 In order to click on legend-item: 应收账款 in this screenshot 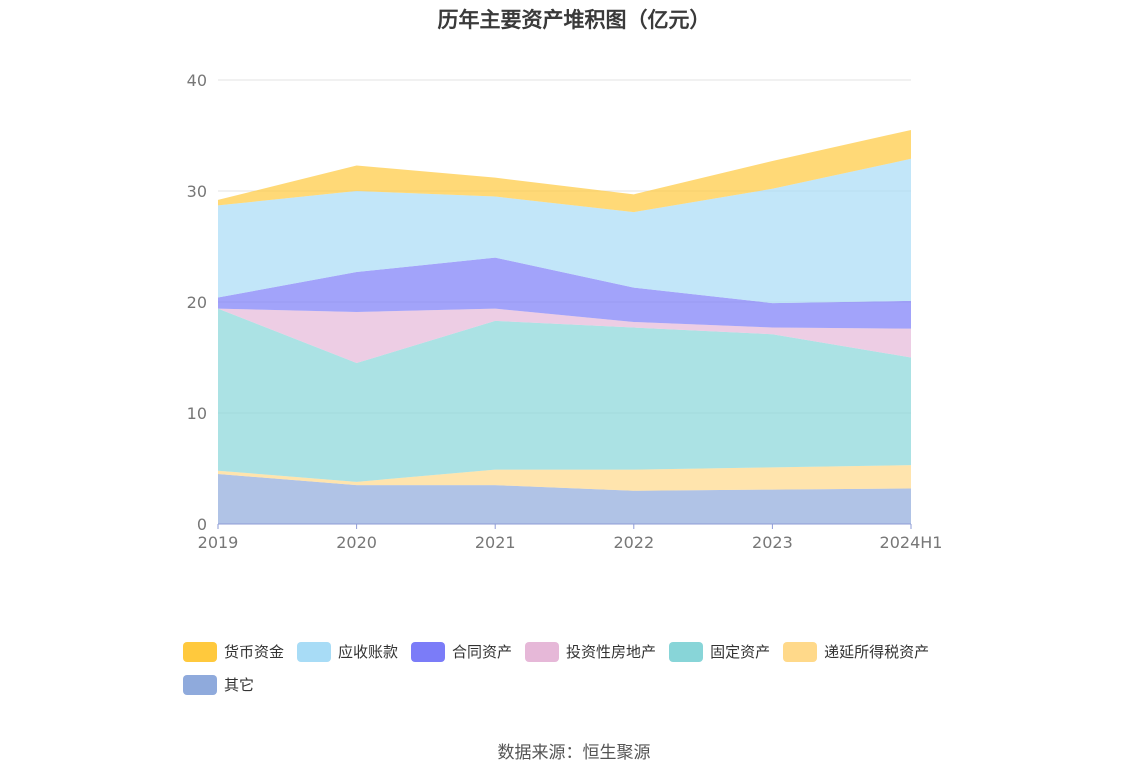, I will do `click(347, 651)`.